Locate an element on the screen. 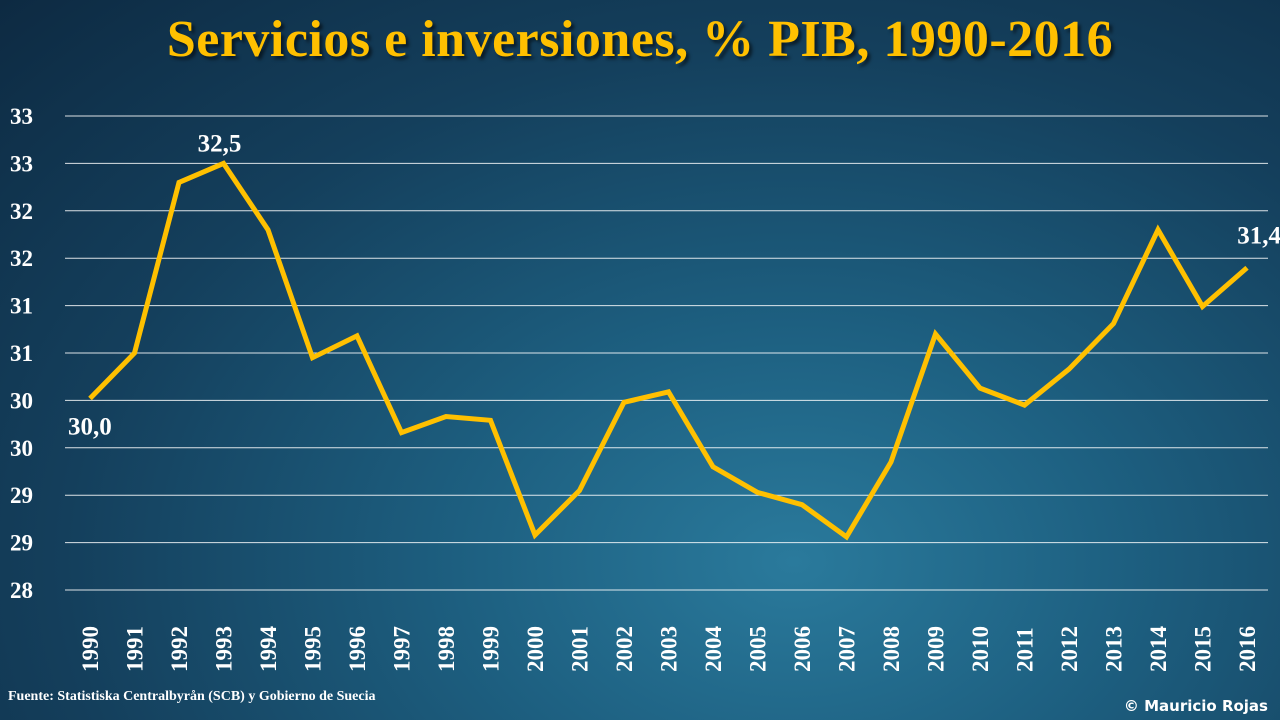 The image size is (1280, 720). x-tick-label: 2004 is located at coordinates (713, 649).